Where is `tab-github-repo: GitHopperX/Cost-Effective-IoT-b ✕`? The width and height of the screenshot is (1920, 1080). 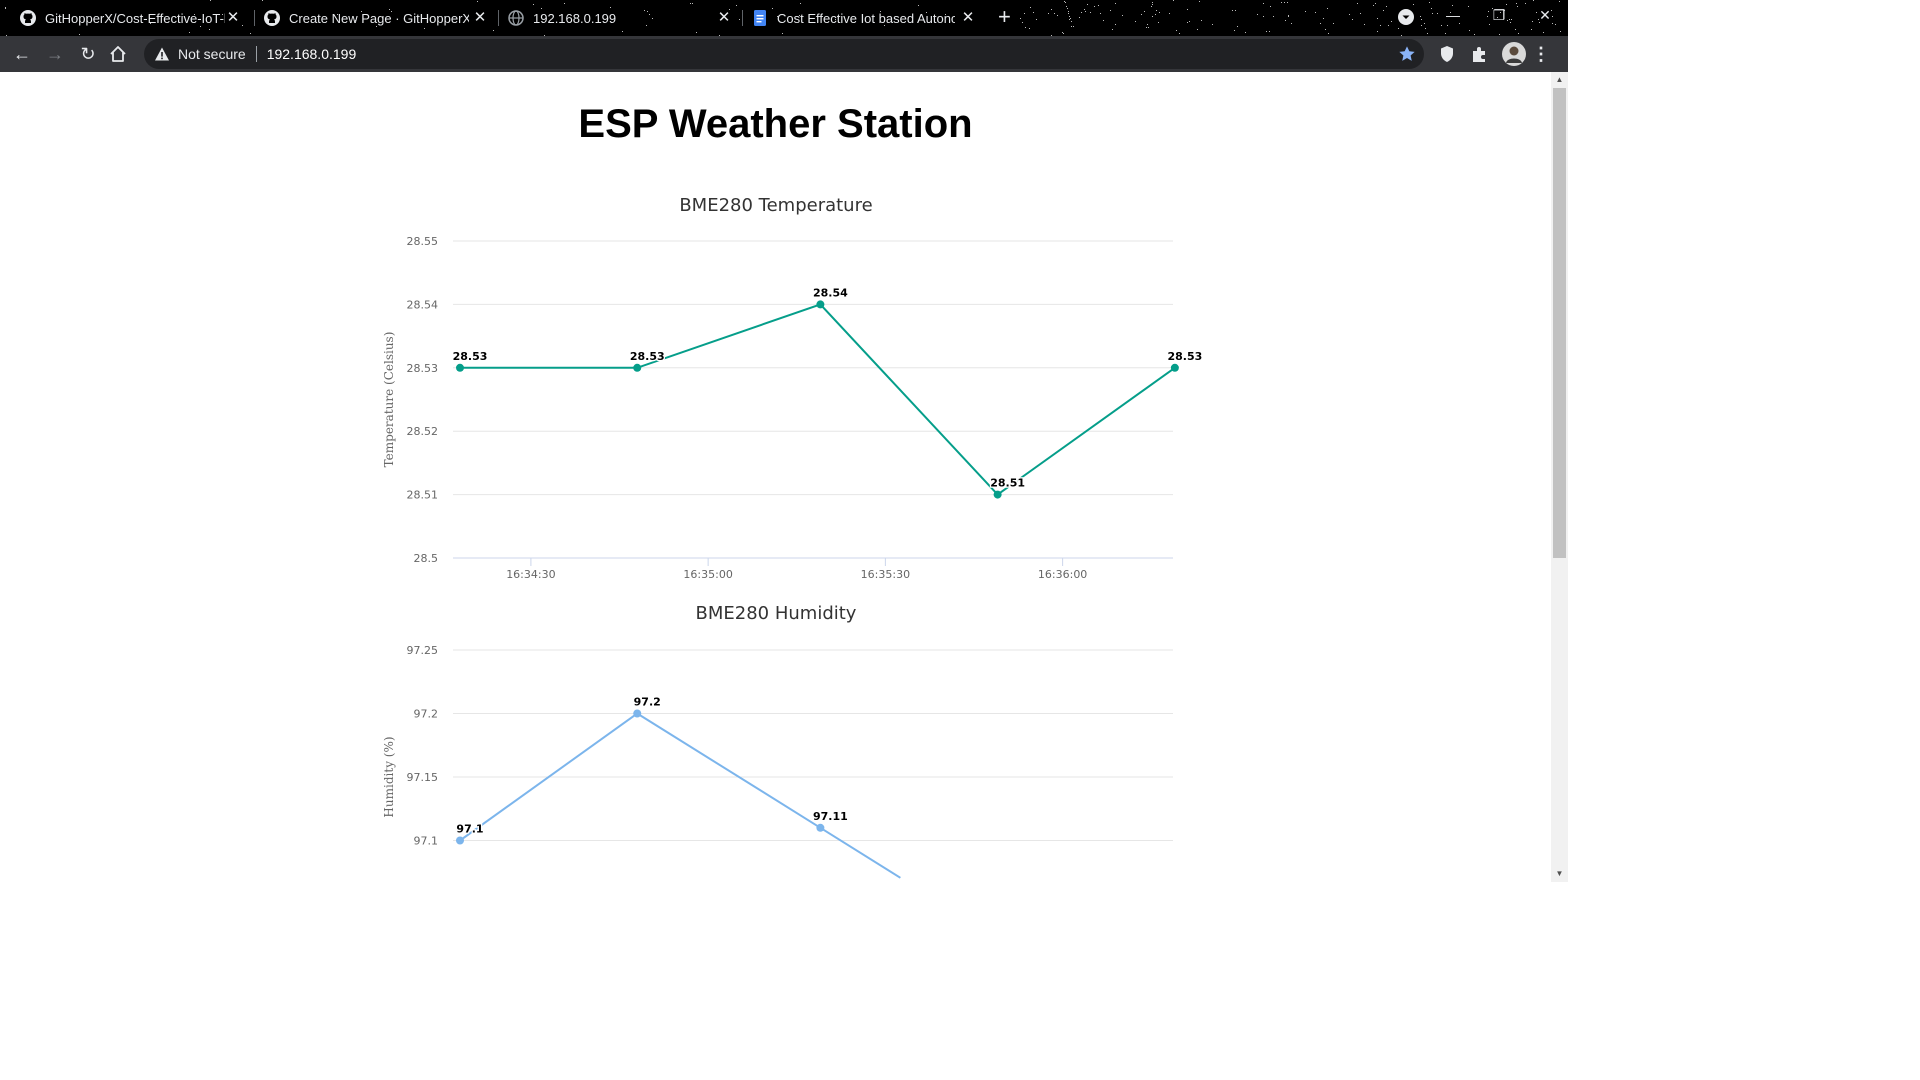 tab-github-repo: GitHopperX/Cost-Effective-IoT-b ✕ is located at coordinates (125, 18).